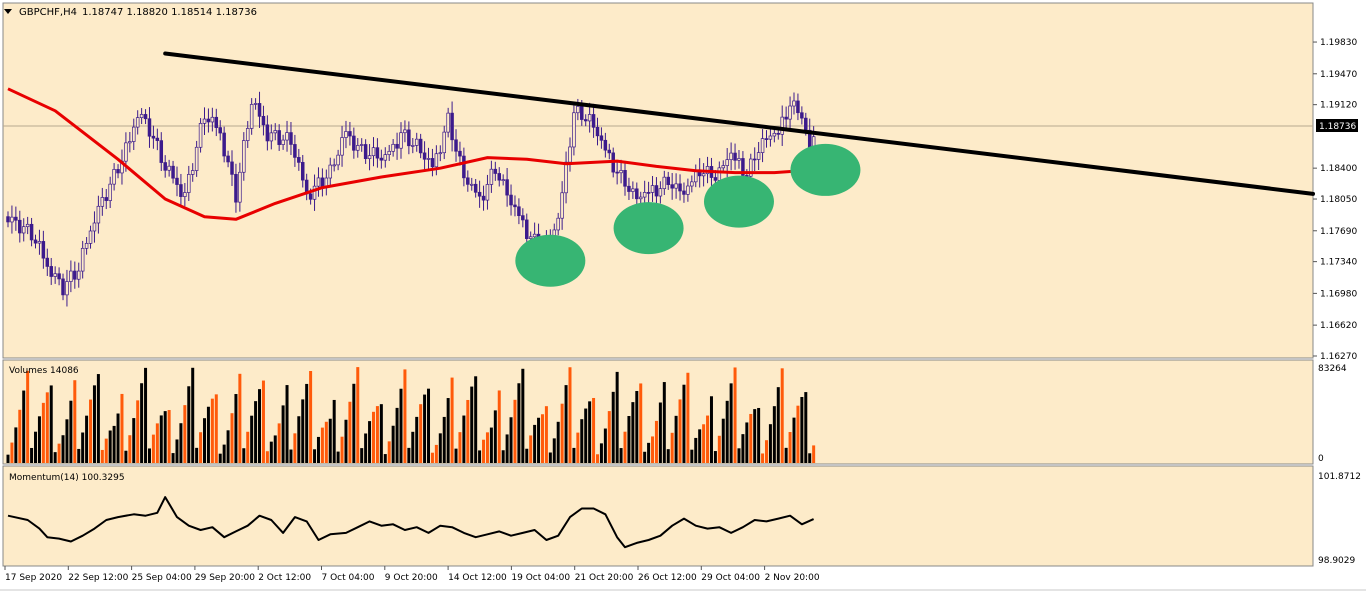 Image resolution: width=1366 pixels, height=593 pixels. I want to click on last-price-box, so click(1337, 125).